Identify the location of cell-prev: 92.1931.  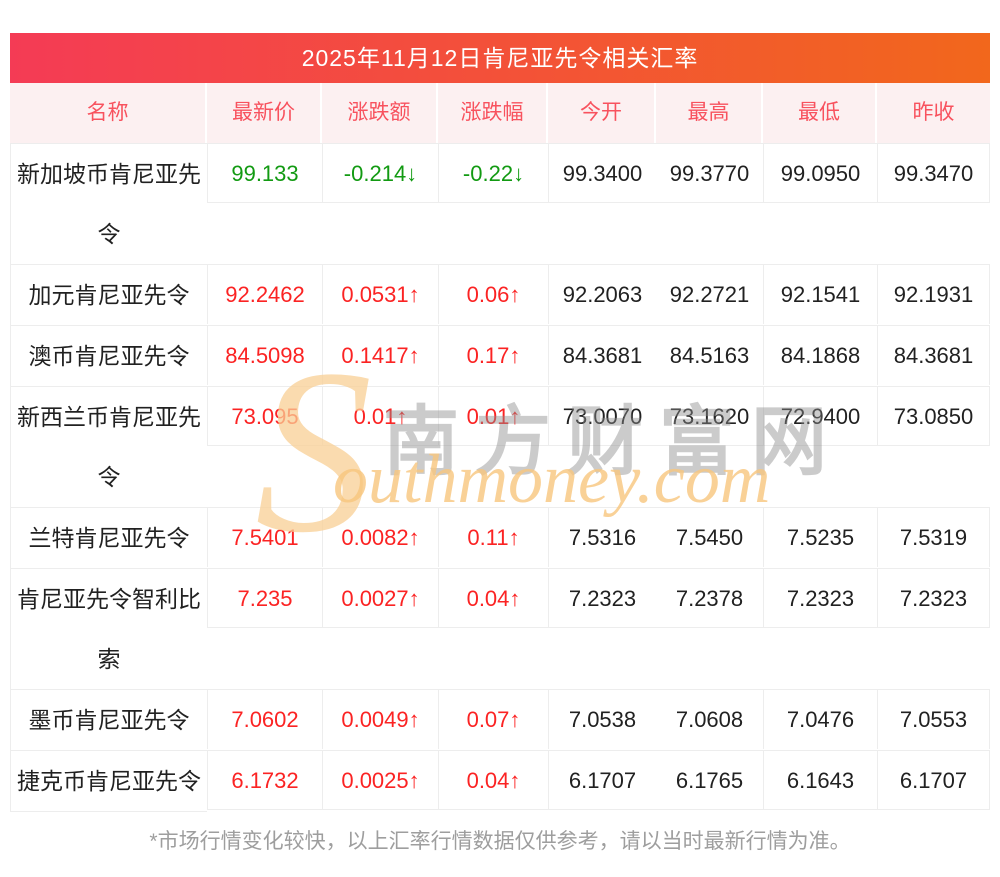
(933, 294).